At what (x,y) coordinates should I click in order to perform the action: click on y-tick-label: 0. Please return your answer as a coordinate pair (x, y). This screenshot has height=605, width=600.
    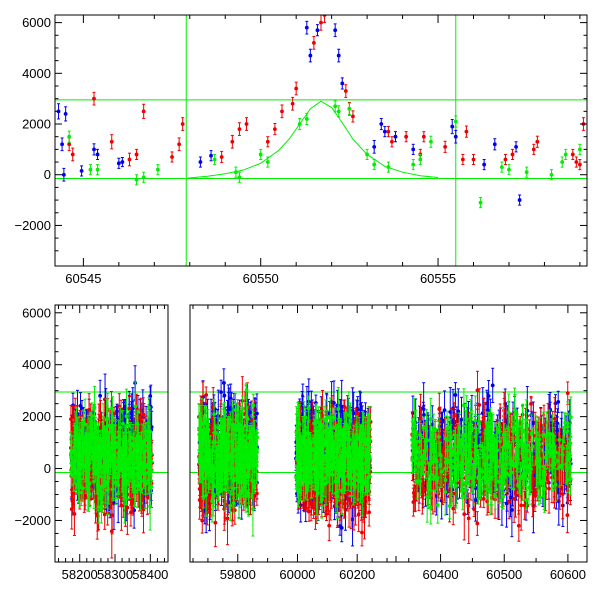
    Looking at the image, I should click on (47, 174).